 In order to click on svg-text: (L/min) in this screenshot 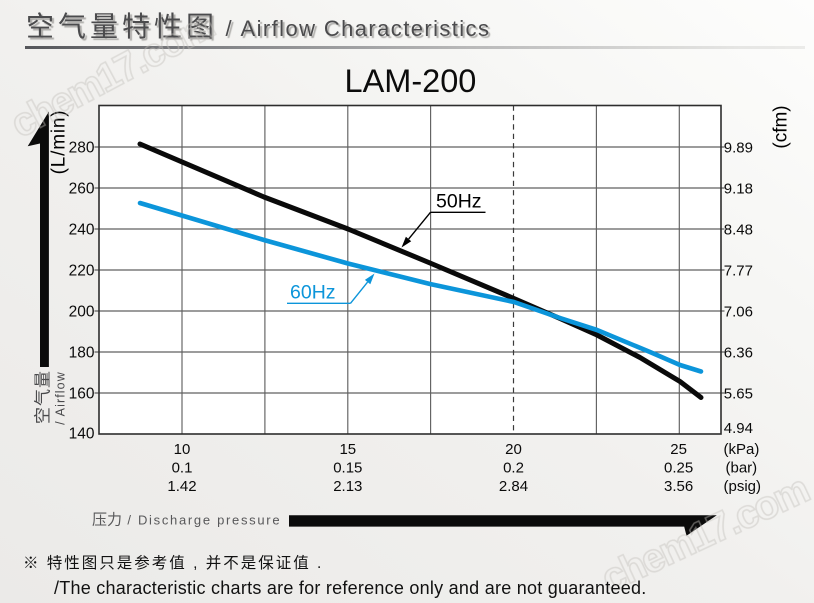, I will do `click(59, 142)`.